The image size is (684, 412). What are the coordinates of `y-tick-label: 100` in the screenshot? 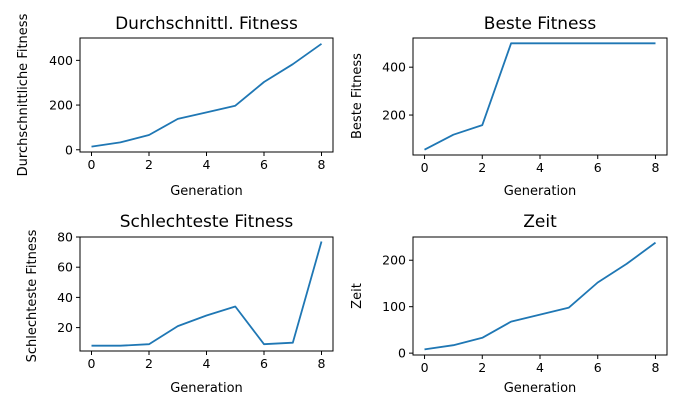 It's located at (394, 306).